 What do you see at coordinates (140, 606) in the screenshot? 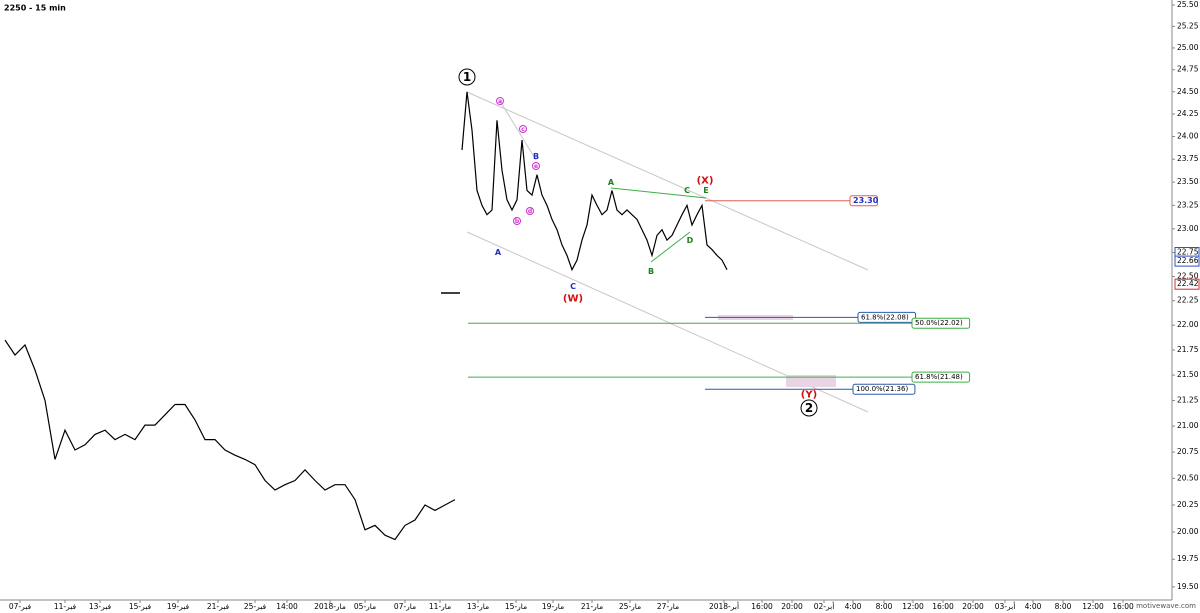
I see `x-tick-label: 15-فبر` at bounding box center [140, 606].